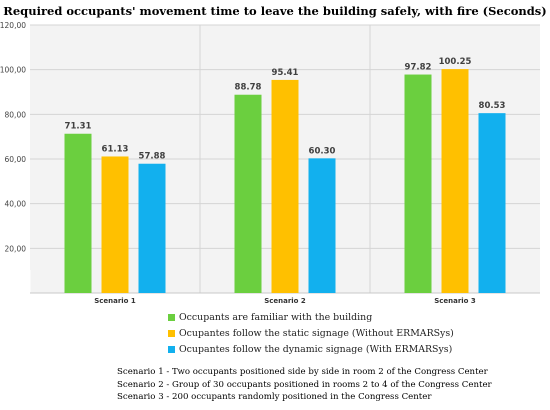  What do you see at coordinates (492, 106) in the screenshot?
I see `data-label: 80.53` at bounding box center [492, 106].